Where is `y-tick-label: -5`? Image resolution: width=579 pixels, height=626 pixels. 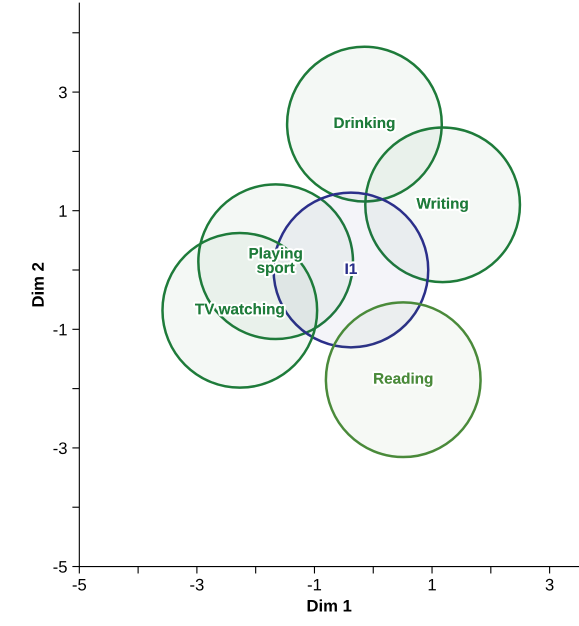
y-tick-label: -5 is located at coordinates (60, 567).